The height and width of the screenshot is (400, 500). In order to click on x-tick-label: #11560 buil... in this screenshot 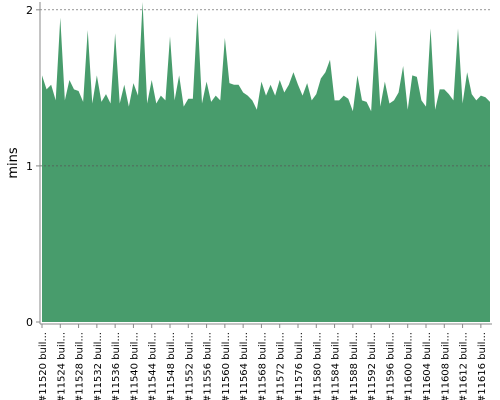, I will do `click(226, 366)`.